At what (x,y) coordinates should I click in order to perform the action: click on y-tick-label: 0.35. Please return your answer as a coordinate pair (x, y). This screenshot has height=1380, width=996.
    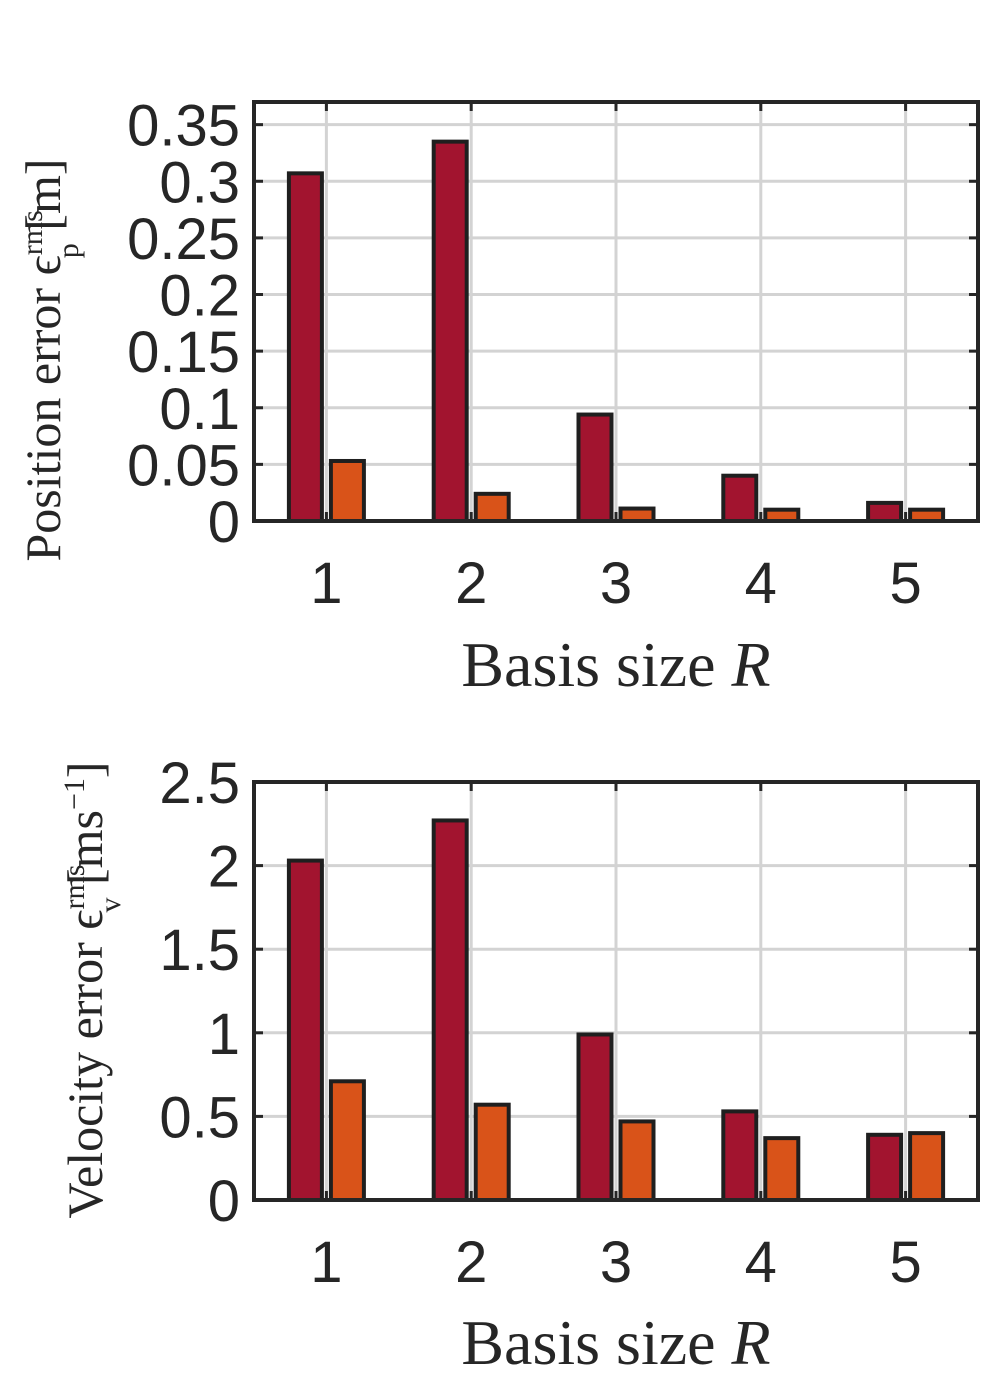
    Looking at the image, I should click on (183, 126).